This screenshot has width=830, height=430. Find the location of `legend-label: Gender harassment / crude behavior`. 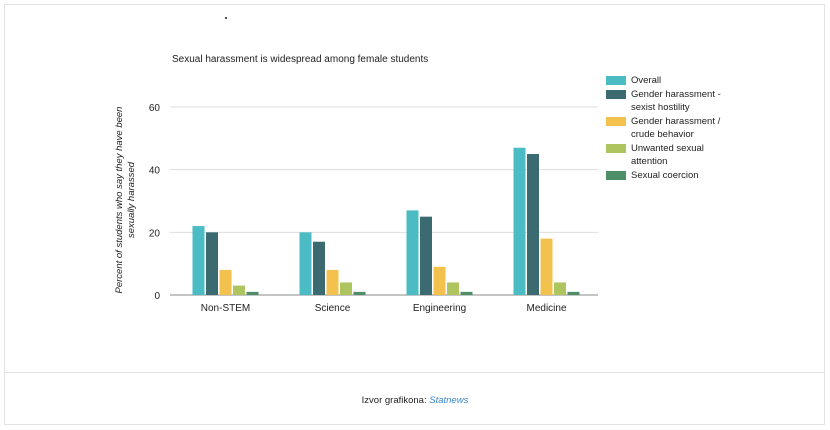

legend-label: Gender harassment / crude behavior is located at coordinates (676, 128).